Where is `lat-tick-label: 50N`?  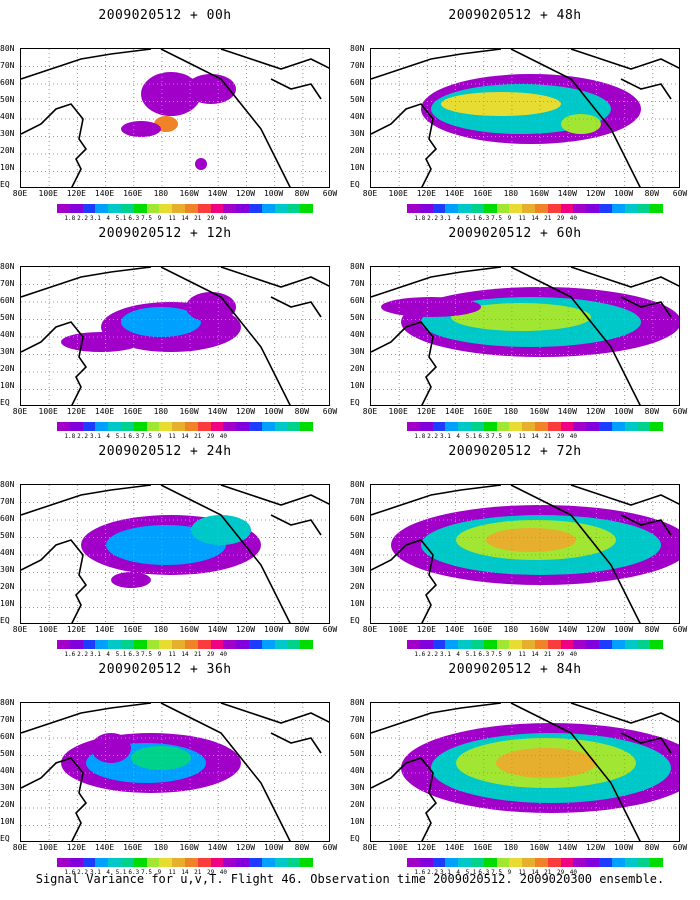 lat-tick-label: 50N is located at coordinates (7, 753).